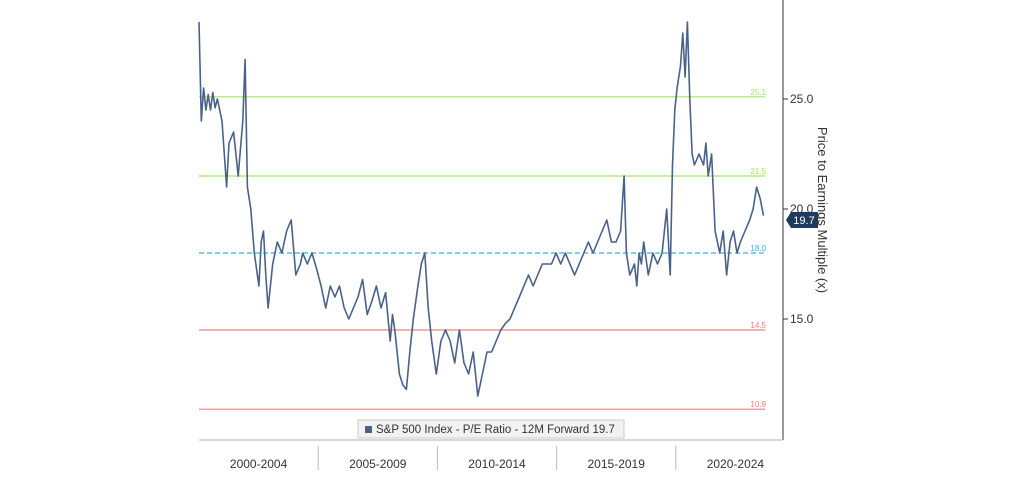  I want to click on last-value-label: 19.7, so click(803, 221).